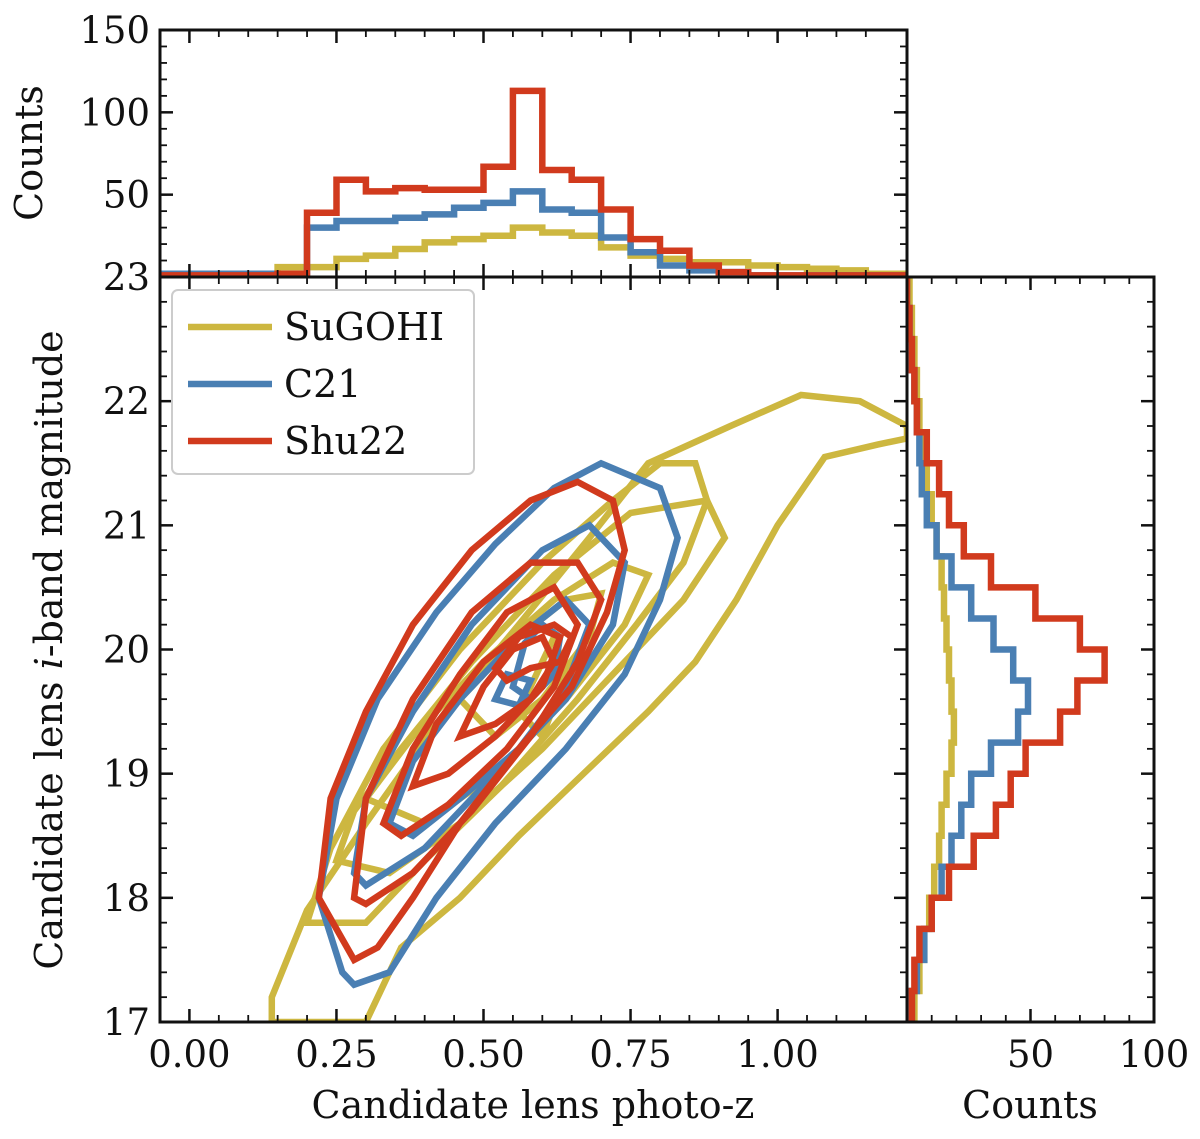 The width and height of the screenshot is (1200, 1139). I want to click on main-xtick-label: 0.25, so click(336, 1054).